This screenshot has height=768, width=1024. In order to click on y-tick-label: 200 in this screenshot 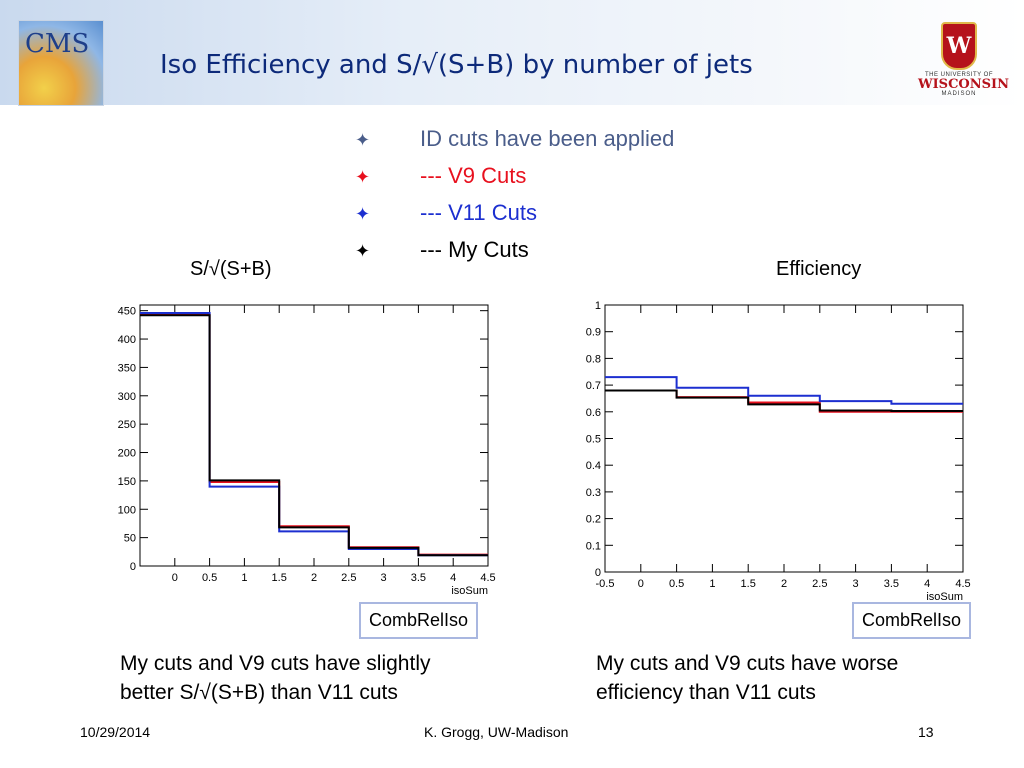, I will do `click(127, 454)`.